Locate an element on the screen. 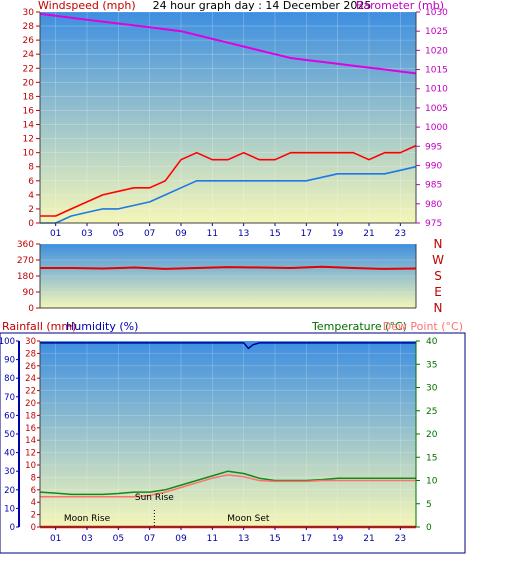  windspeed-tick-label: 30 is located at coordinates (29, 13).